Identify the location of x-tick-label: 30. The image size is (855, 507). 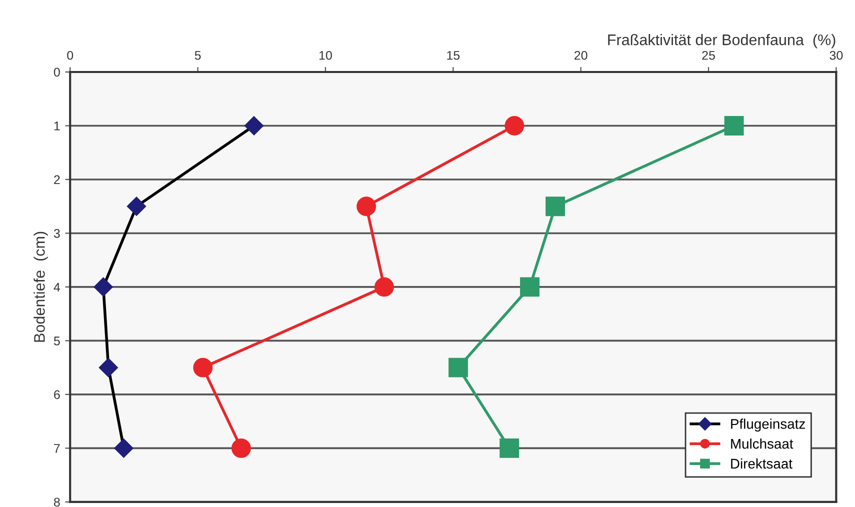
(836, 55).